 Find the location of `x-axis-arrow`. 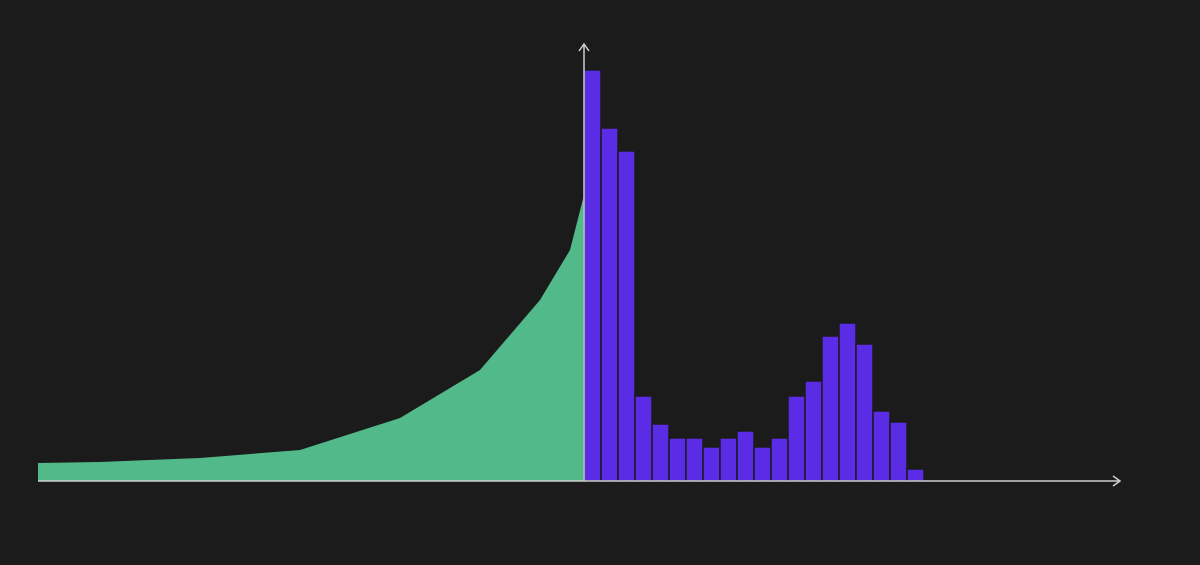

x-axis-arrow is located at coordinates (1117, 481).